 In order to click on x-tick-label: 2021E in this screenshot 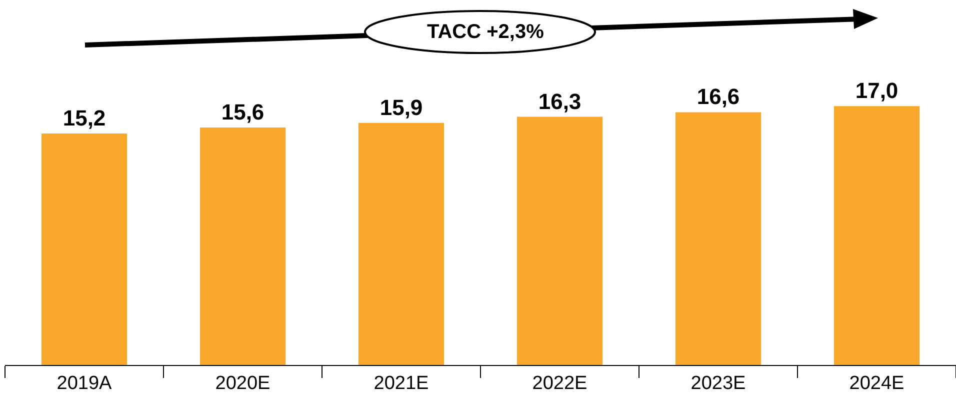, I will do `click(401, 383)`.